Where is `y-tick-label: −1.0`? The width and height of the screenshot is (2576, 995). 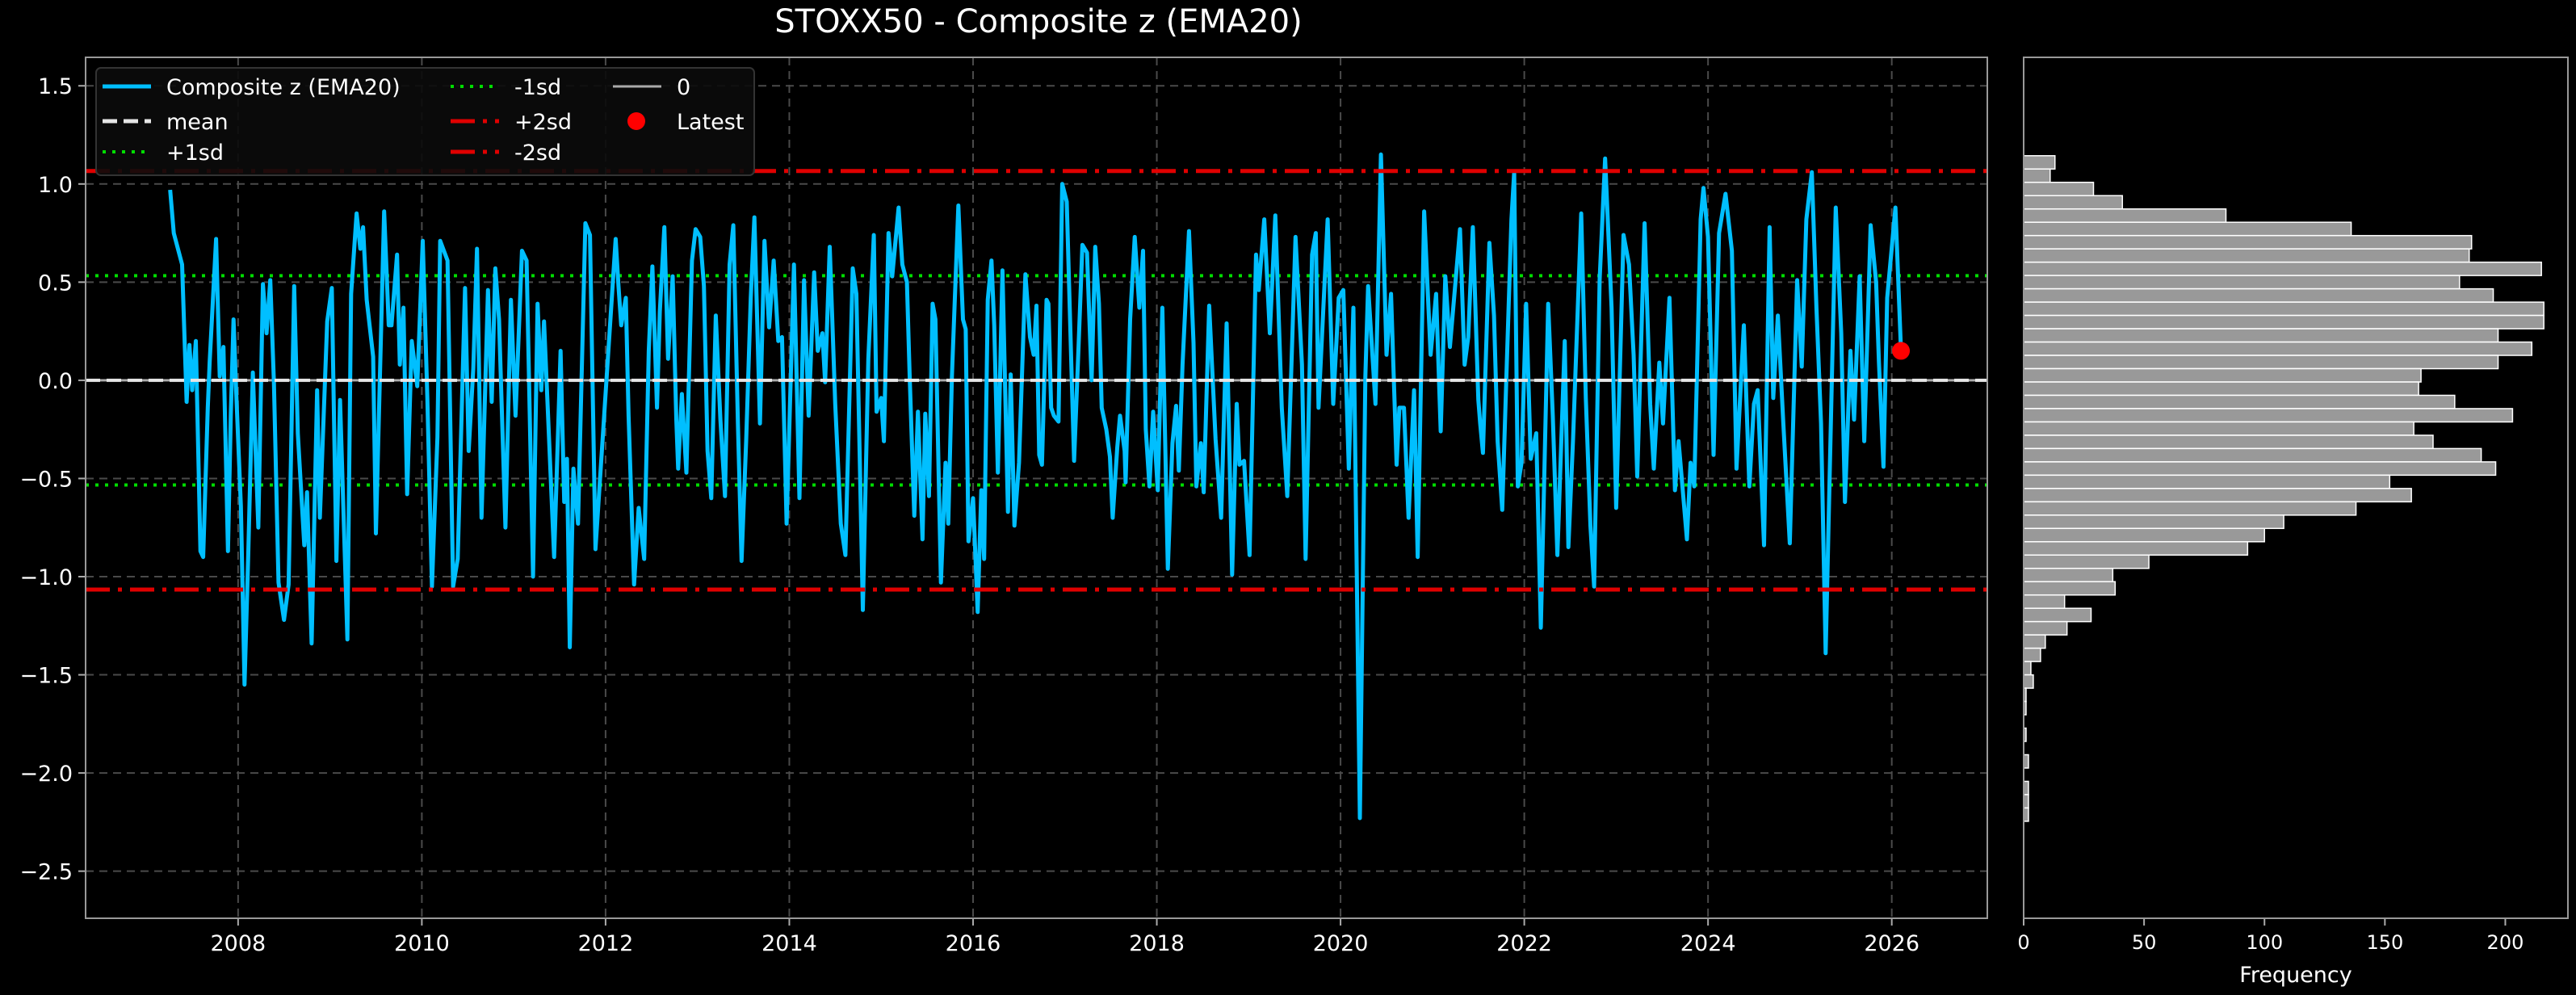
y-tick-label: −1.0 is located at coordinates (46, 577).